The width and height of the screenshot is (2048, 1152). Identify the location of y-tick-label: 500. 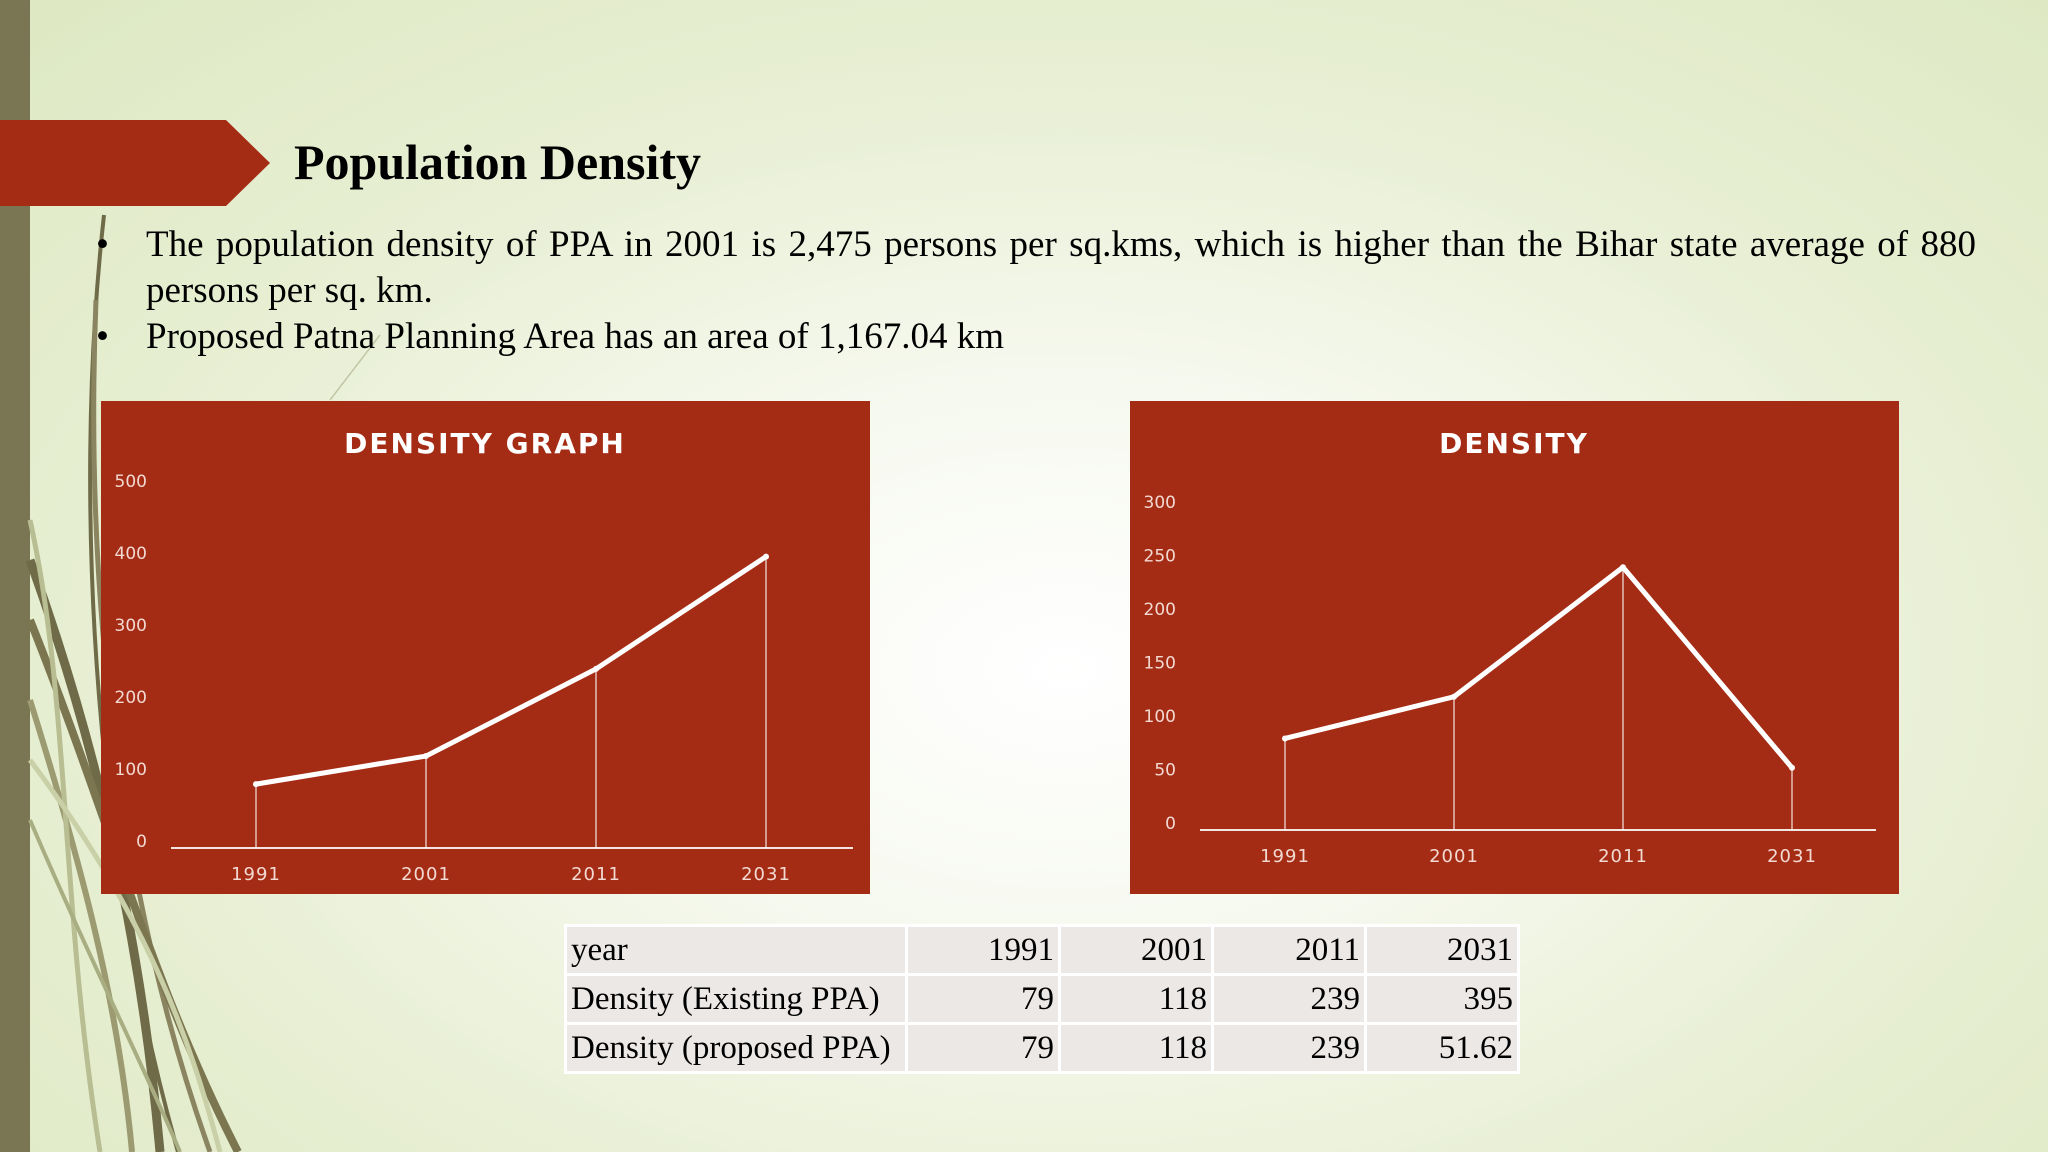
(131, 482).